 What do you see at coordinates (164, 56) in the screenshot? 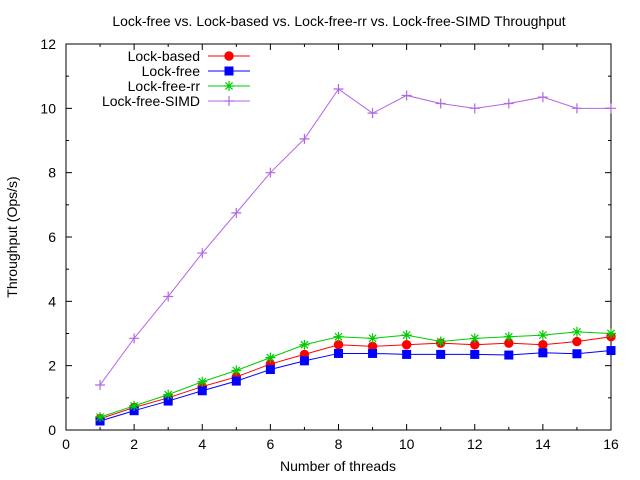
I see `legend-label: Lock-based` at bounding box center [164, 56].